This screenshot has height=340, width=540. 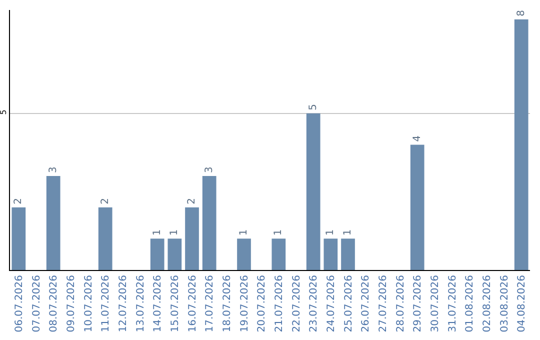 What do you see at coordinates (244, 303) in the screenshot?
I see `x-tick-label: 19.07.2026` at bounding box center [244, 303].